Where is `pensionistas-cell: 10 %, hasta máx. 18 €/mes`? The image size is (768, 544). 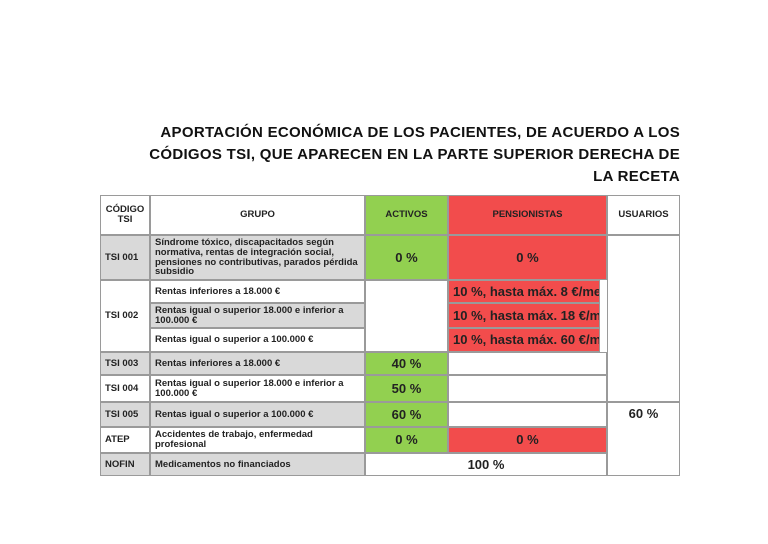 pensionistas-cell: 10 %, hasta máx. 18 €/mes is located at coordinates (524, 315).